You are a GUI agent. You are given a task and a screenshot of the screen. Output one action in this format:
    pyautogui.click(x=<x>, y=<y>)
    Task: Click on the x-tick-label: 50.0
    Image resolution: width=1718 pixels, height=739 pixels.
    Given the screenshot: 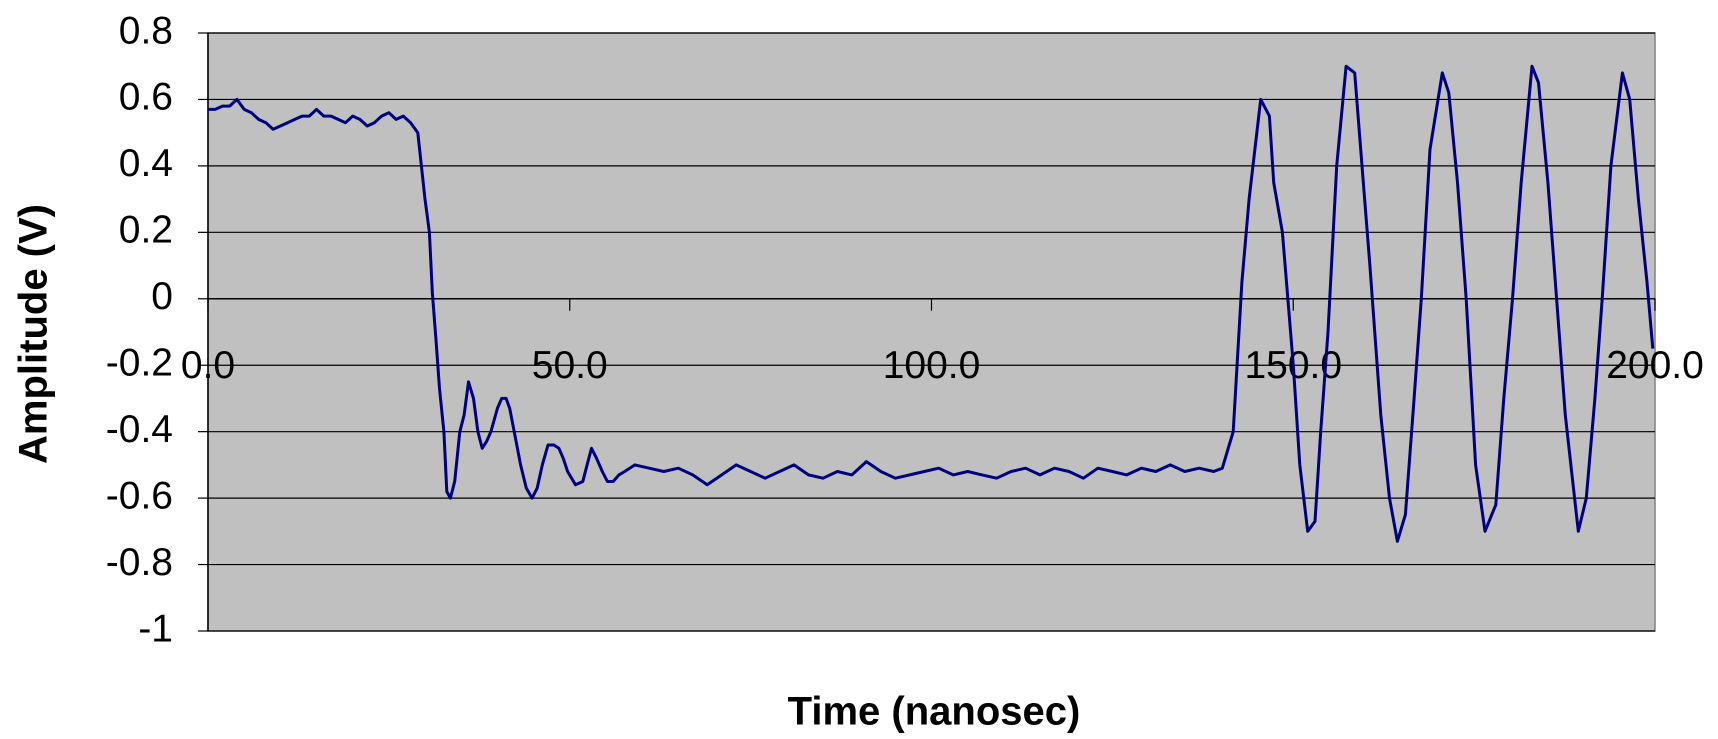 What is the action you would take?
    pyautogui.click(x=570, y=365)
    